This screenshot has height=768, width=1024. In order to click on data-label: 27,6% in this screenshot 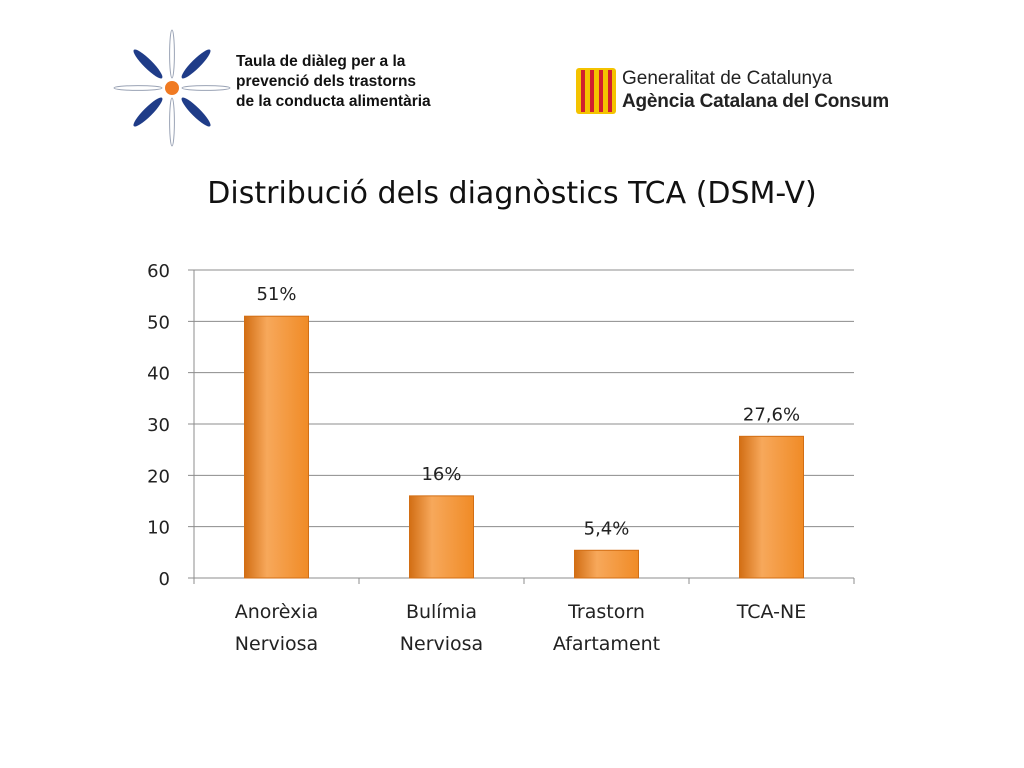, I will do `click(771, 414)`.